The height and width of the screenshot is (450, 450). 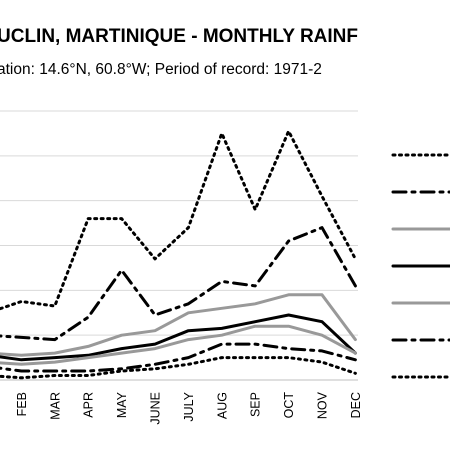 What do you see at coordinates (179, 36) in the screenshot?
I see `chart-title: UCLIN, MARTINIQUE - MONTHLY RAINF` at bounding box center [179, 36].